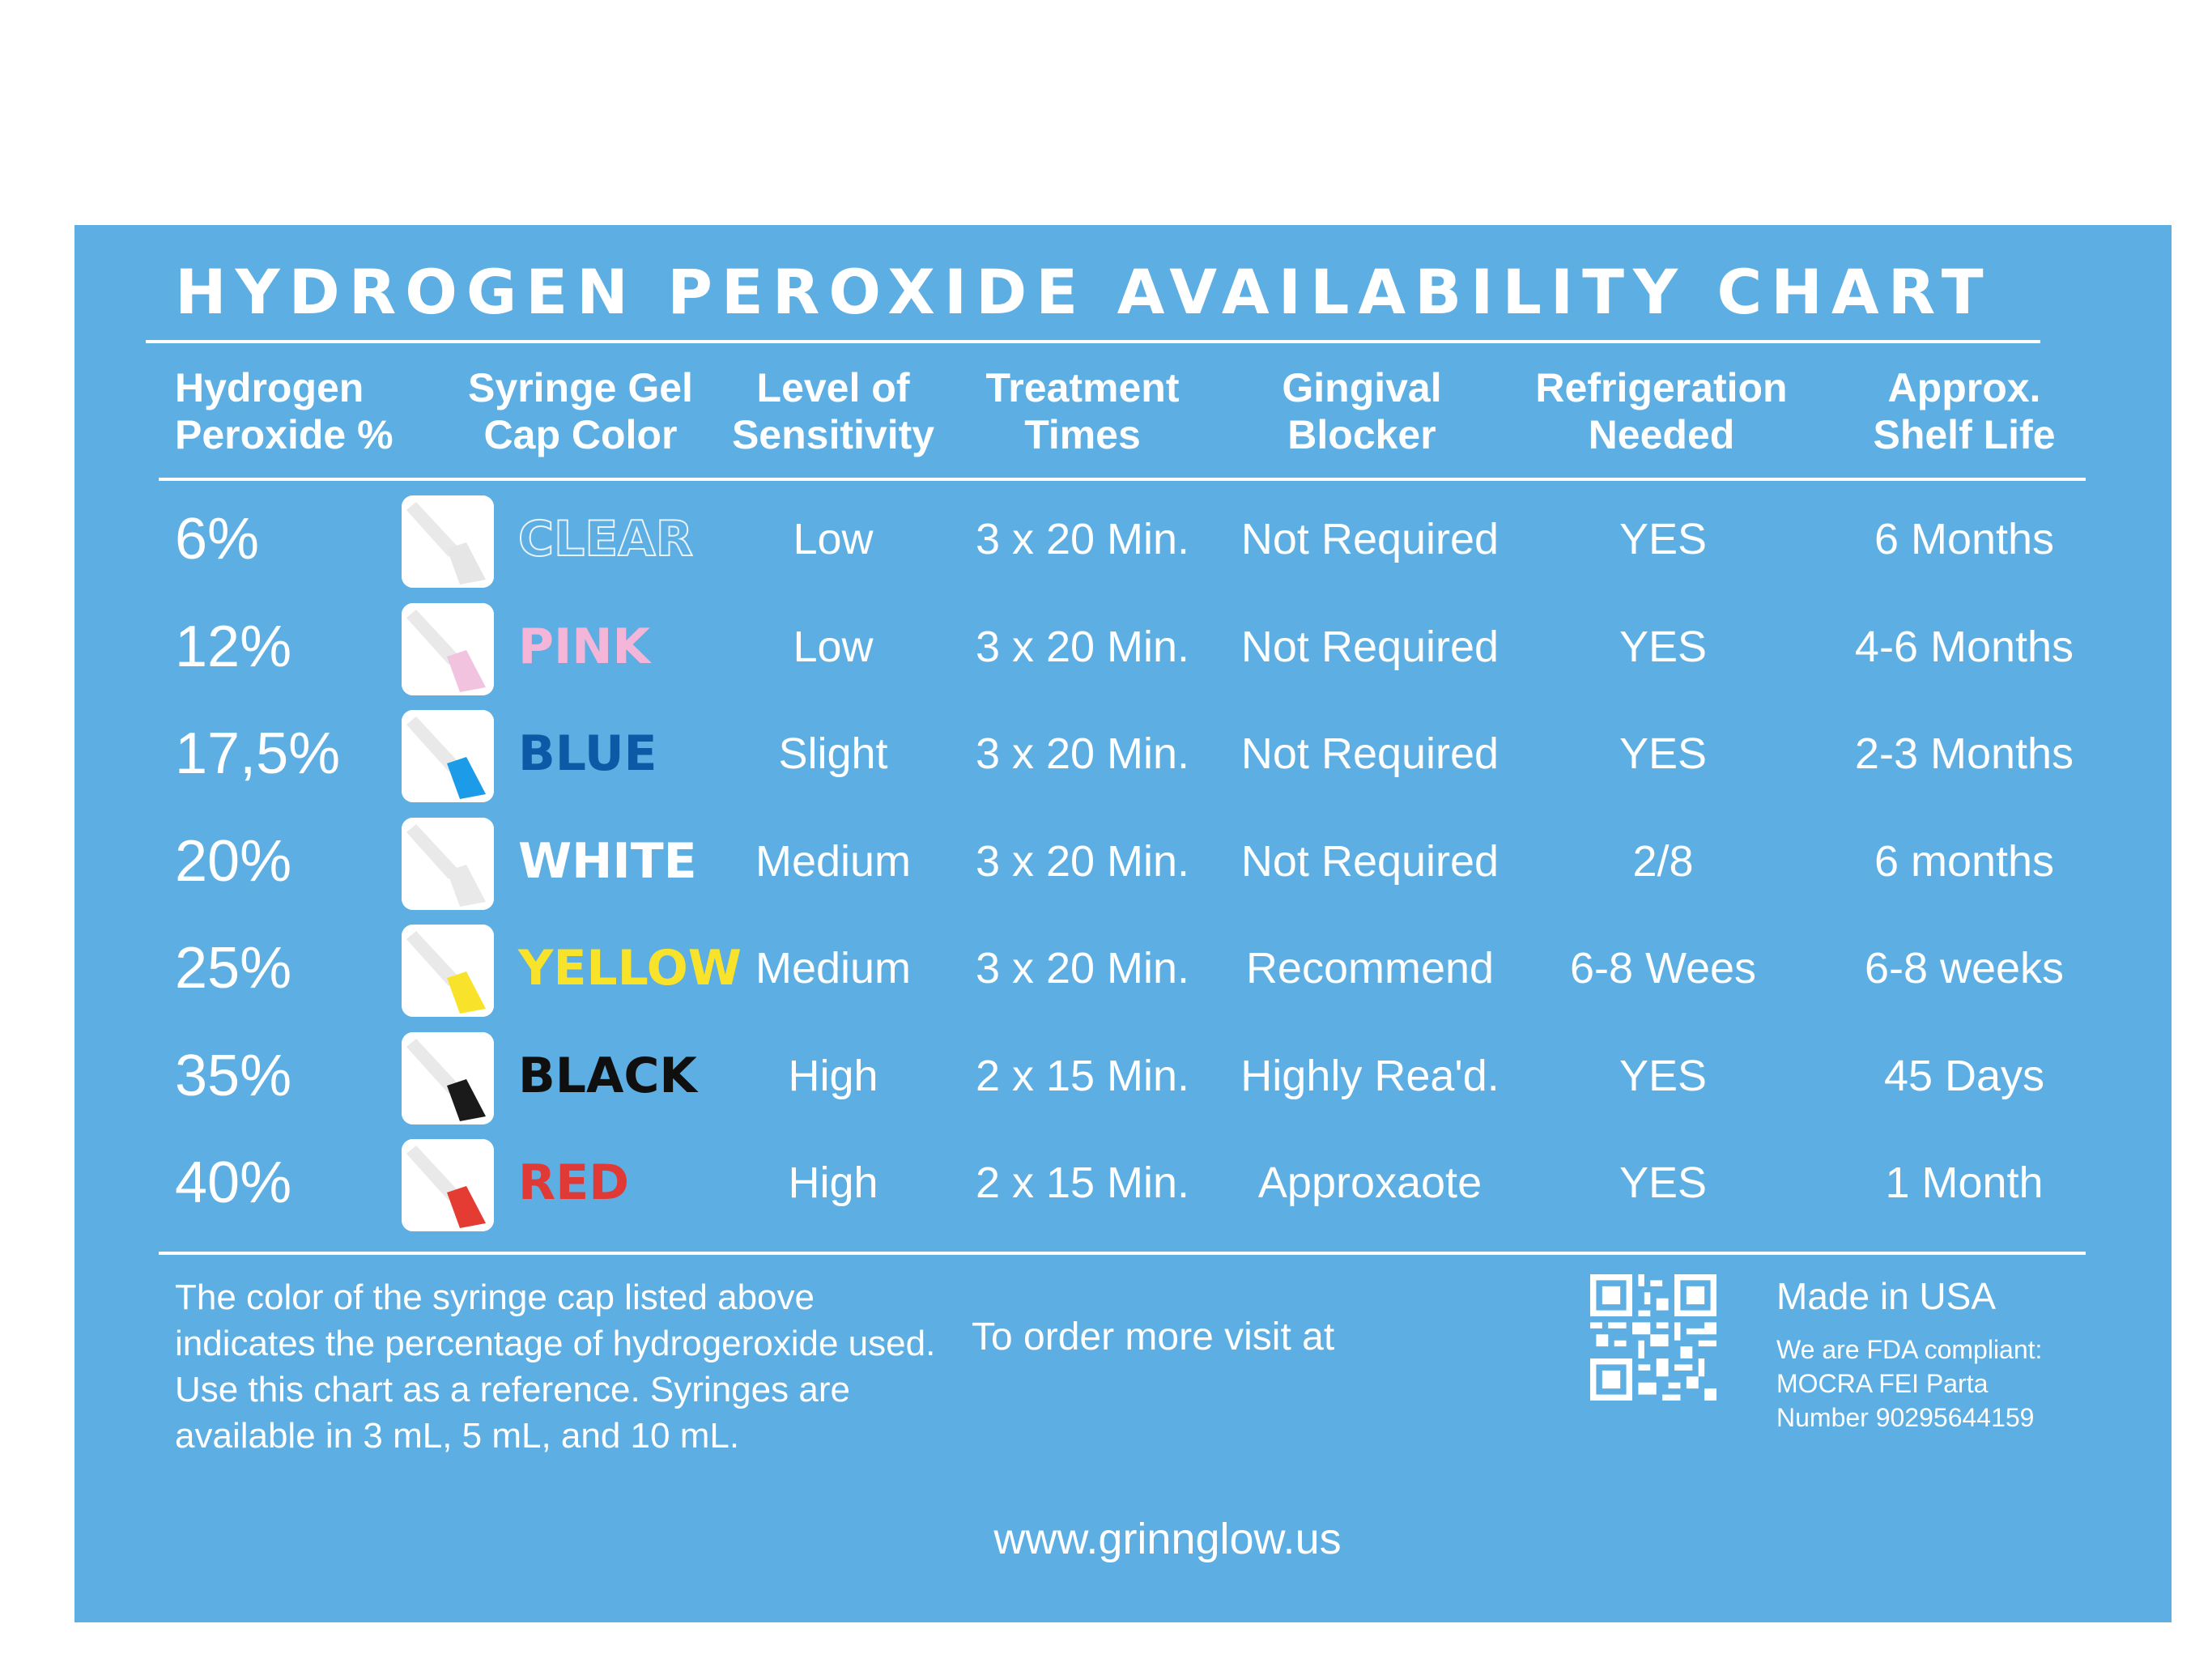 Image resolution: width=2212 pixels, height=1658 pixels. Describe the element at coordinates (234, 861) in the screenshot. I see `peroxide-percent: 20%` at that location.